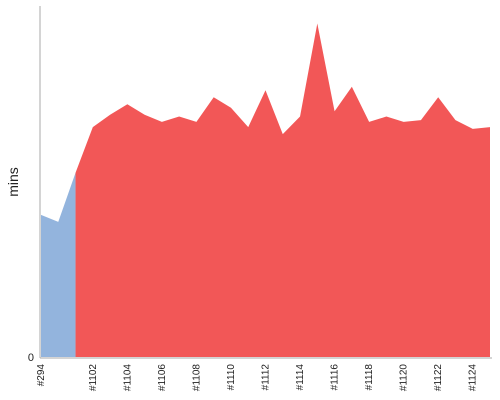 The height and width of the screenshot is (400, 500). Describe the element at coordinates (196, 378) in the screenshot. I see `x-tick-label: #1108` at that location.